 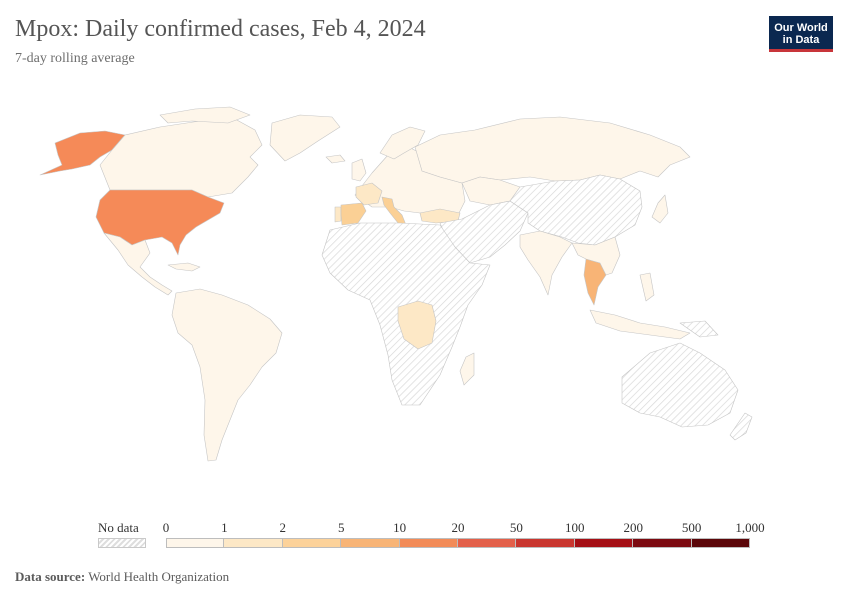 What do you see at coordinates (353, 214) in the screenshot?
I see `region-spain` at bounding box center [353, 214].